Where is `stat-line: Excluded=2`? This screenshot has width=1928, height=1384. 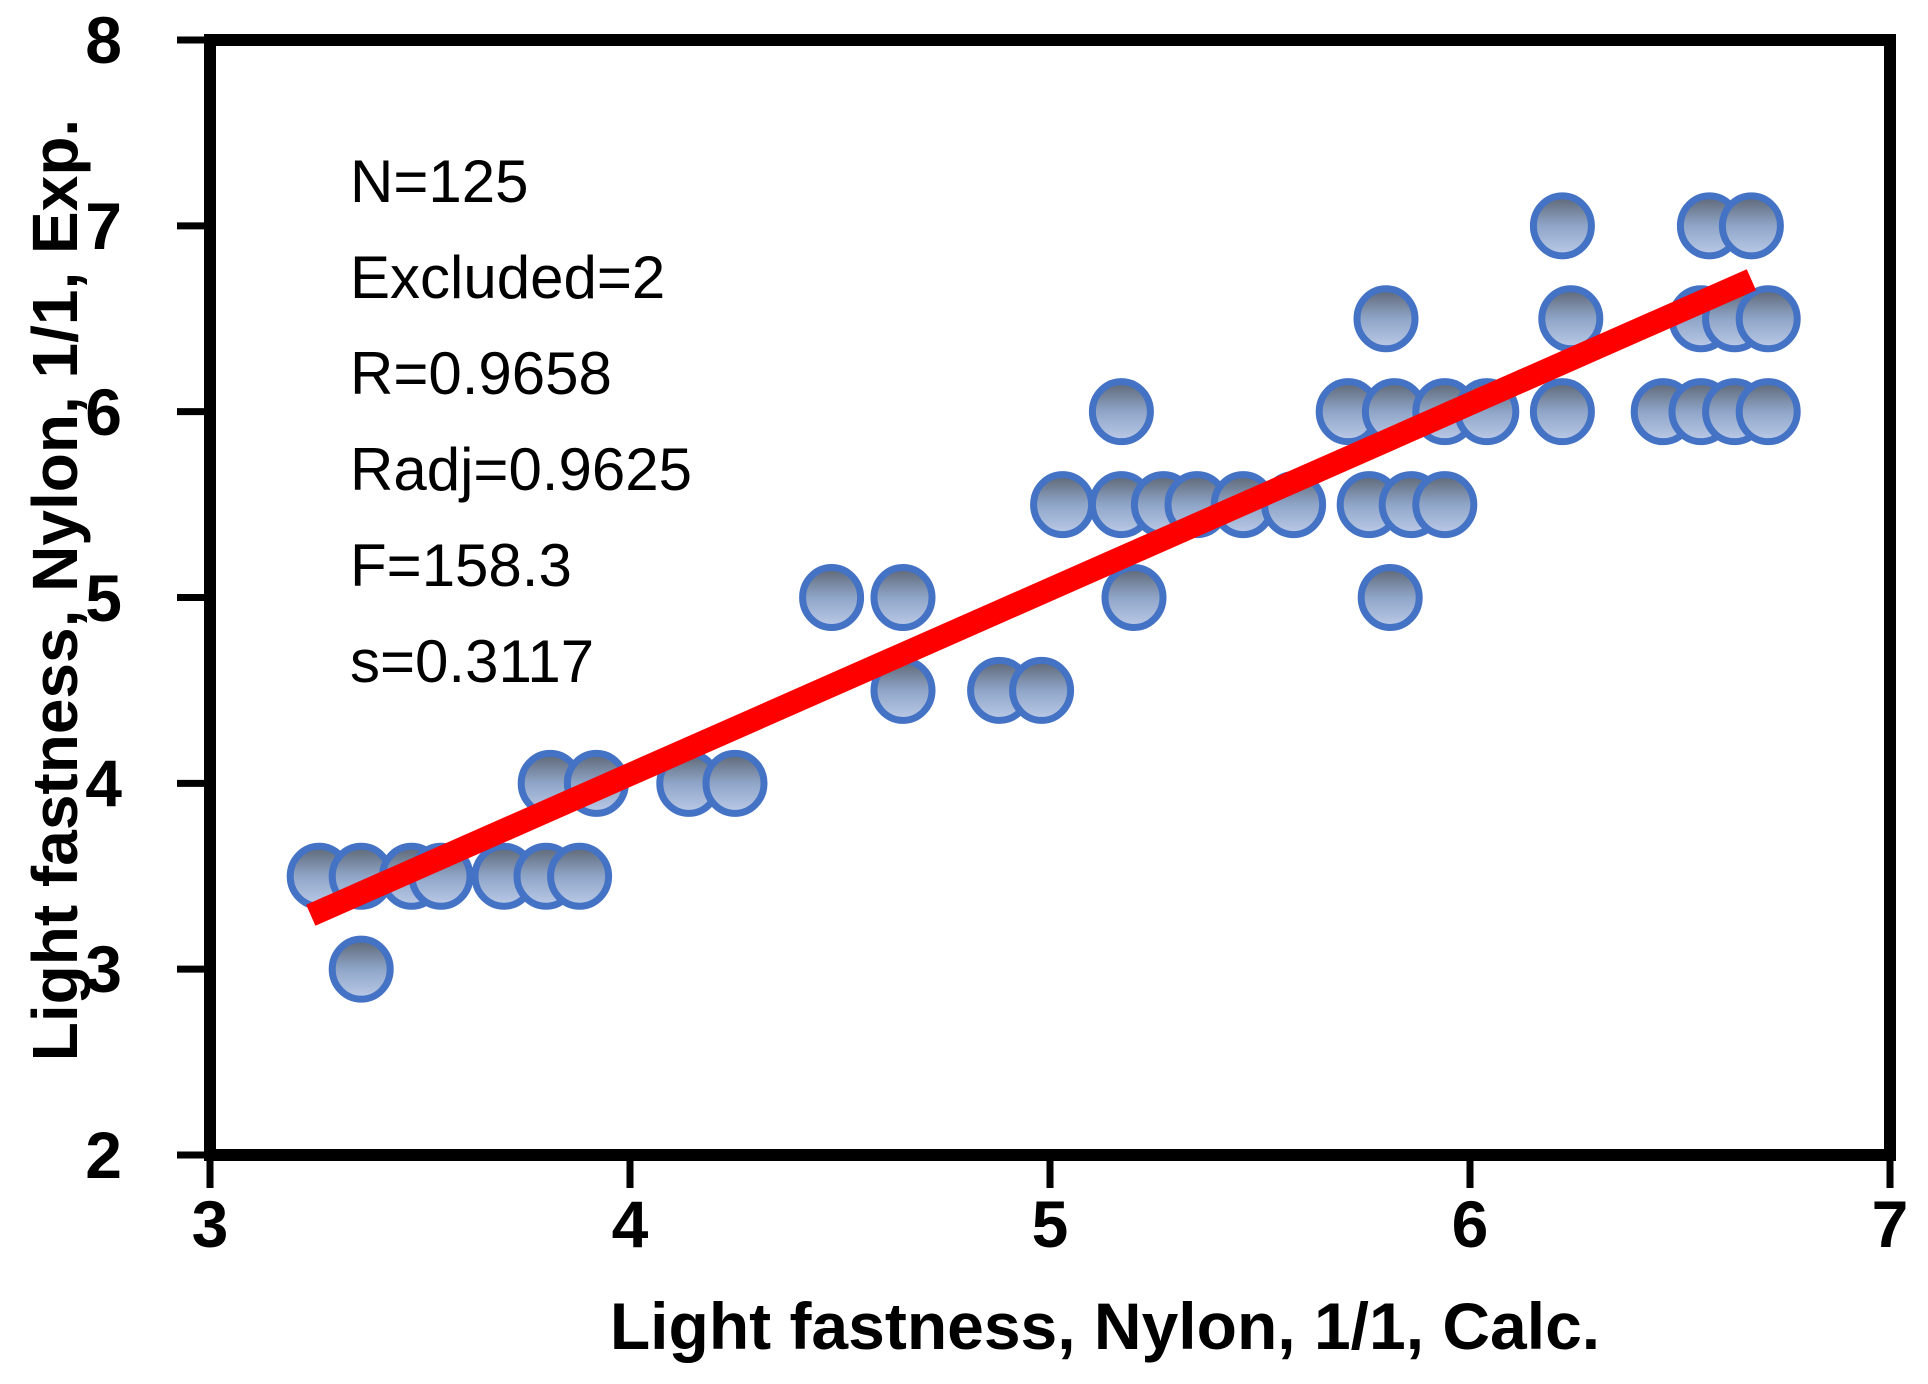 stat-line: Excluded=2 is located at coordinates (508, 277).